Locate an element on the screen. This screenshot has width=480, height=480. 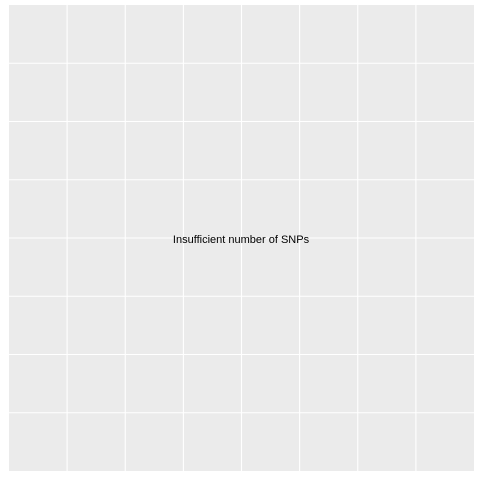
empty-plot-message: Insufficient number of SNPs is located at coordinates (241, 240).